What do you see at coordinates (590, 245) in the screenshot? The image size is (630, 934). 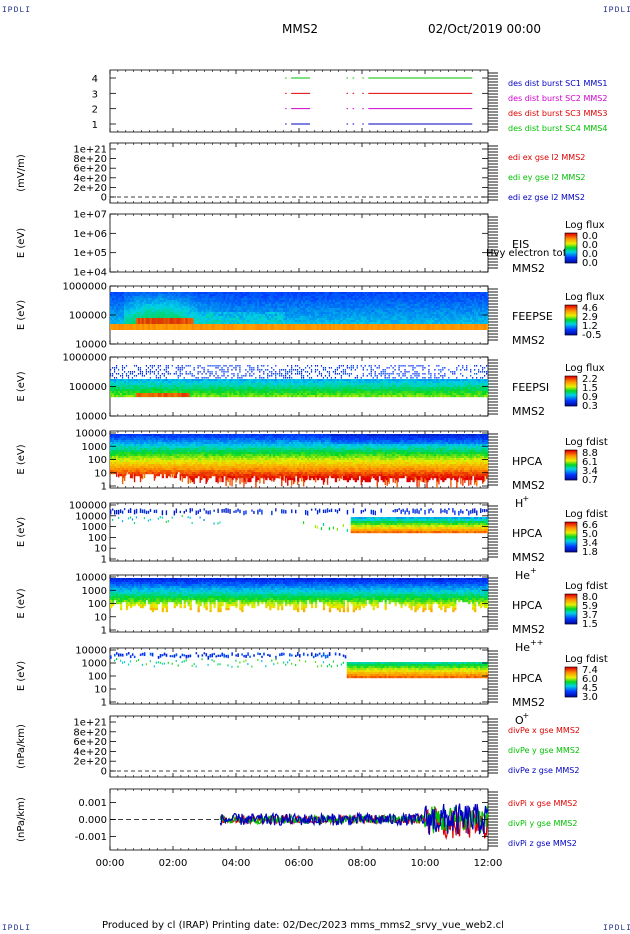 I see `eis-colorbar-value: 0.0` at bounding box center [590, 245].